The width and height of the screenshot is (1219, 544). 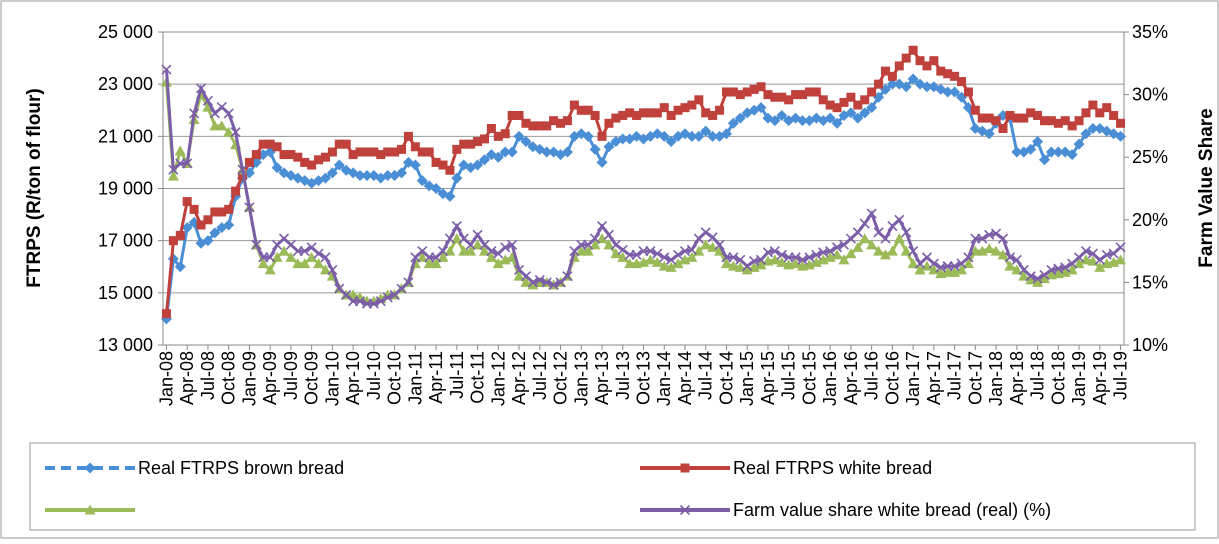 What do you see at coordinates (955, 375) in the screenshot?
I see `x-tick-label: Jul-17` at bounding box center [955, 375].